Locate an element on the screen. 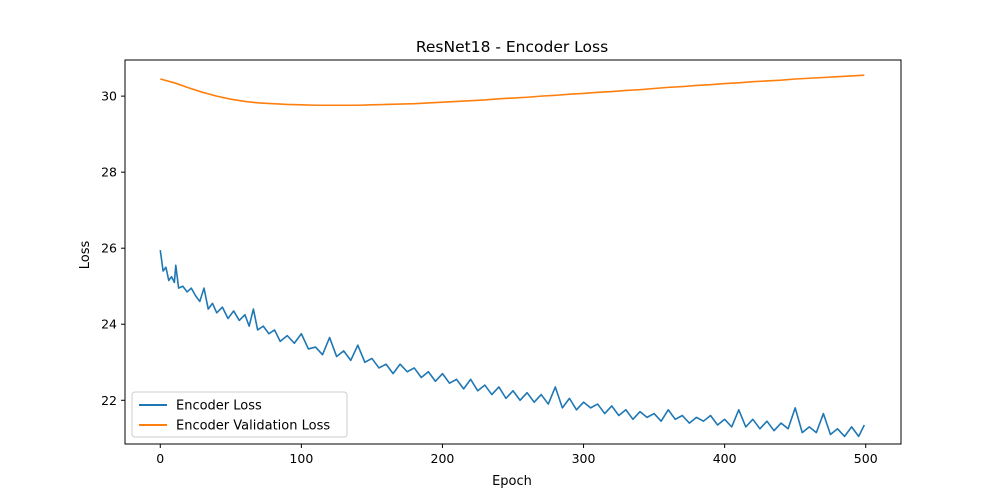  series-line-encoder-validation-loss is located at coordinates (512, 90).